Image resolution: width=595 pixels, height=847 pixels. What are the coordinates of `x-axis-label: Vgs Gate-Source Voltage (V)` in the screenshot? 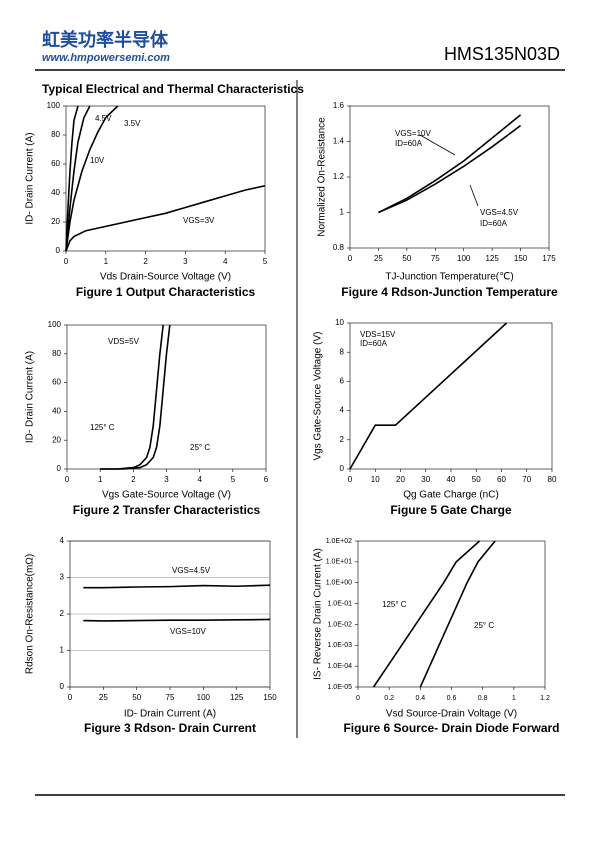 It's located at (166, 495).